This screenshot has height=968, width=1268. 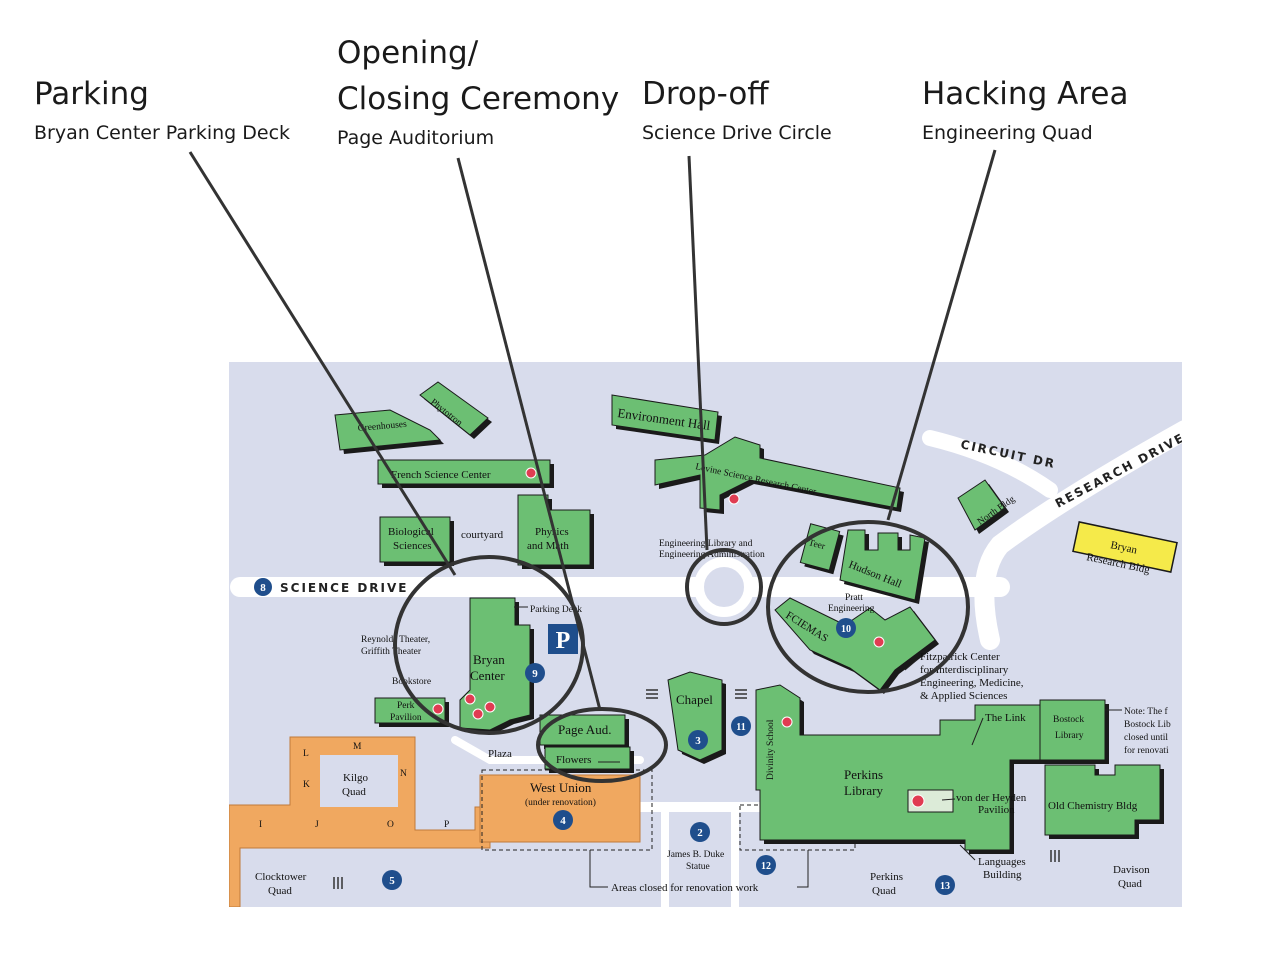 What do you see at coordinates (941, 335) in the screenshot?
I see `hacking-pointer` at bounding box center [941, 335].